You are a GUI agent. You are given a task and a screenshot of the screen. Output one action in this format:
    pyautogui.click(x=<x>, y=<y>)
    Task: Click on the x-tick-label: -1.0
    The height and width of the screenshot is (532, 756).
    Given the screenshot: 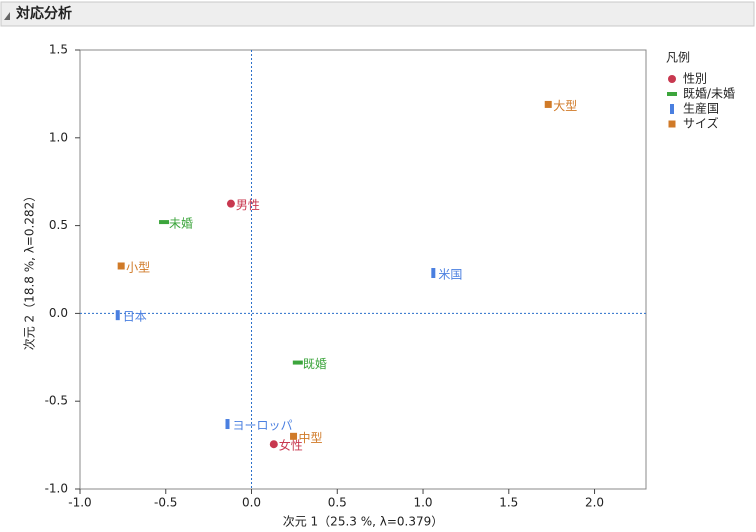 What is the action you would take?
    pyautogui.click(x=79, y=503)
    